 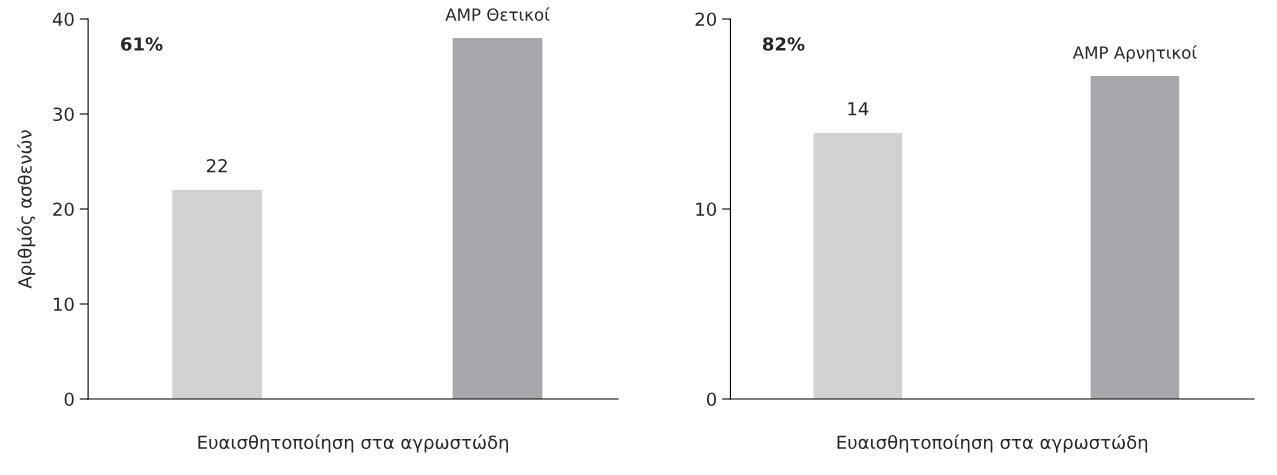 I want to click on data-label: 22, so click(x=216, y=165).